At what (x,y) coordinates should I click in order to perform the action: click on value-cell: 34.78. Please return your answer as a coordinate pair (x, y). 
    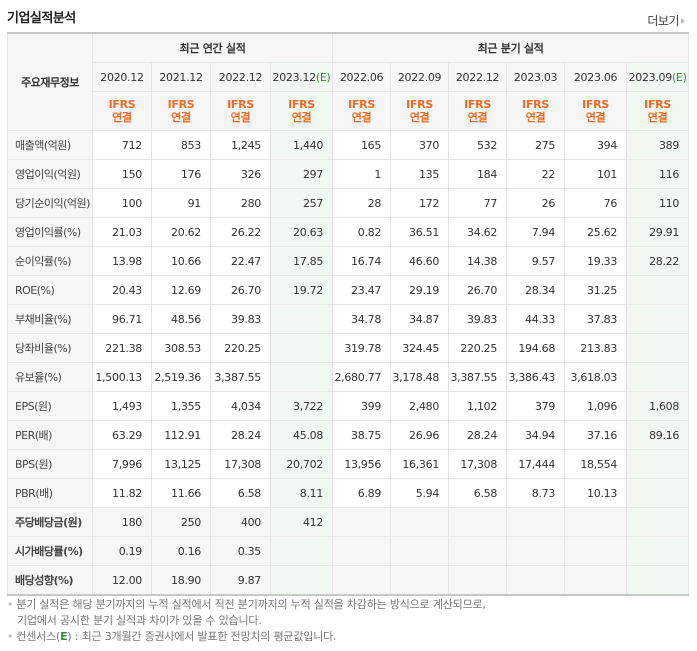
    Looking at the image, I should click on (362, 319).